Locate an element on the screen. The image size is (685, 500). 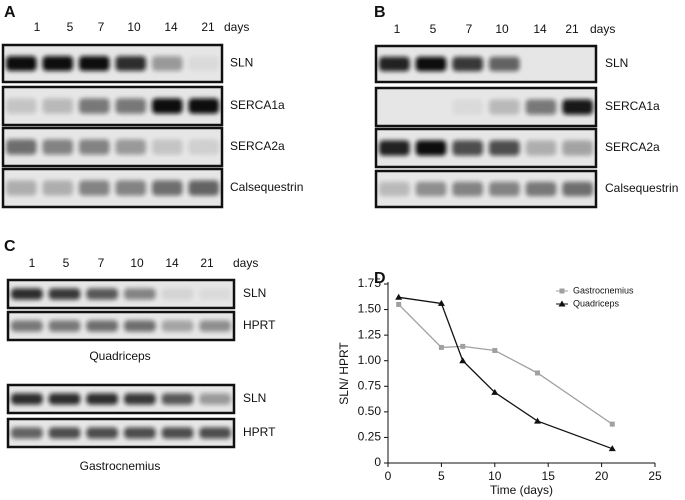
x-tick-label: 20 is located at coordinates (602, 476).